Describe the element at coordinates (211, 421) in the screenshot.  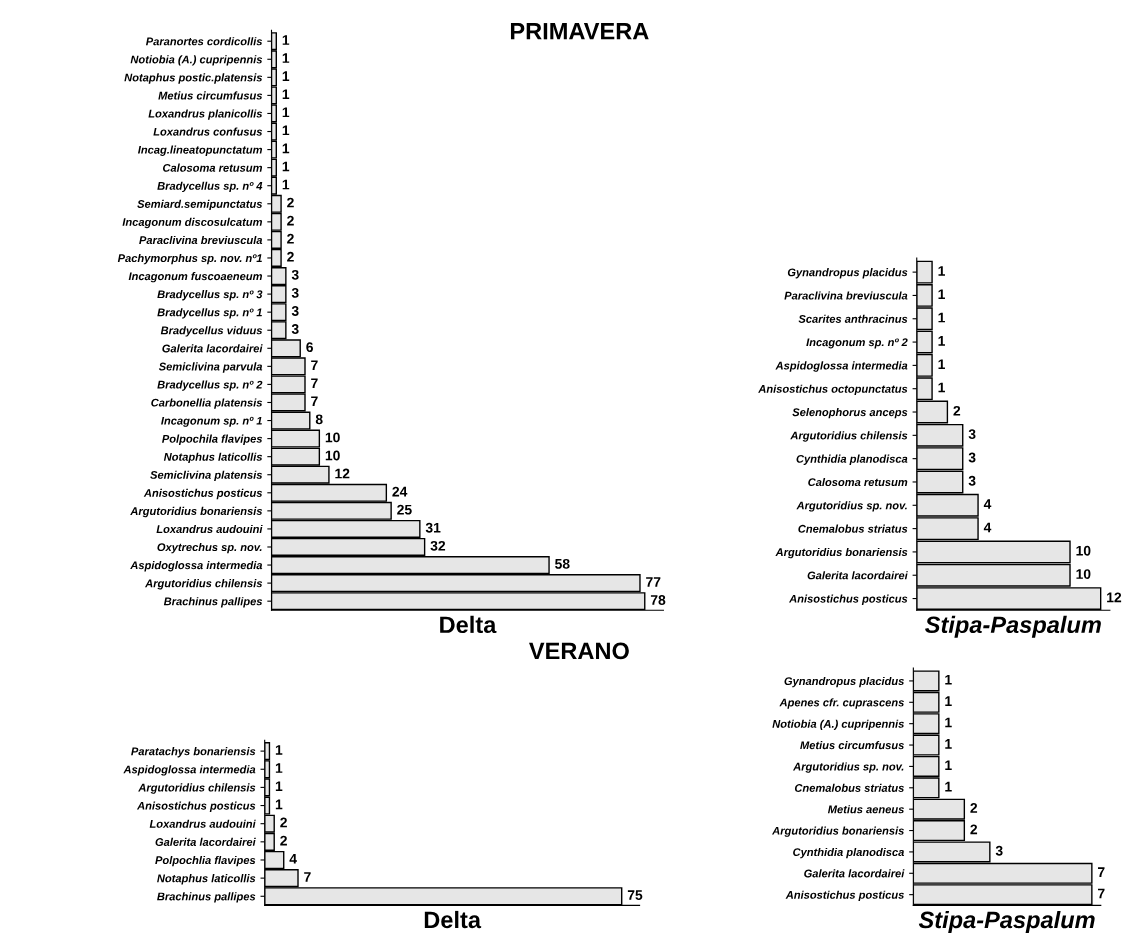
I see `y-tick-label: Incagonum sp. nº 1` at that location.